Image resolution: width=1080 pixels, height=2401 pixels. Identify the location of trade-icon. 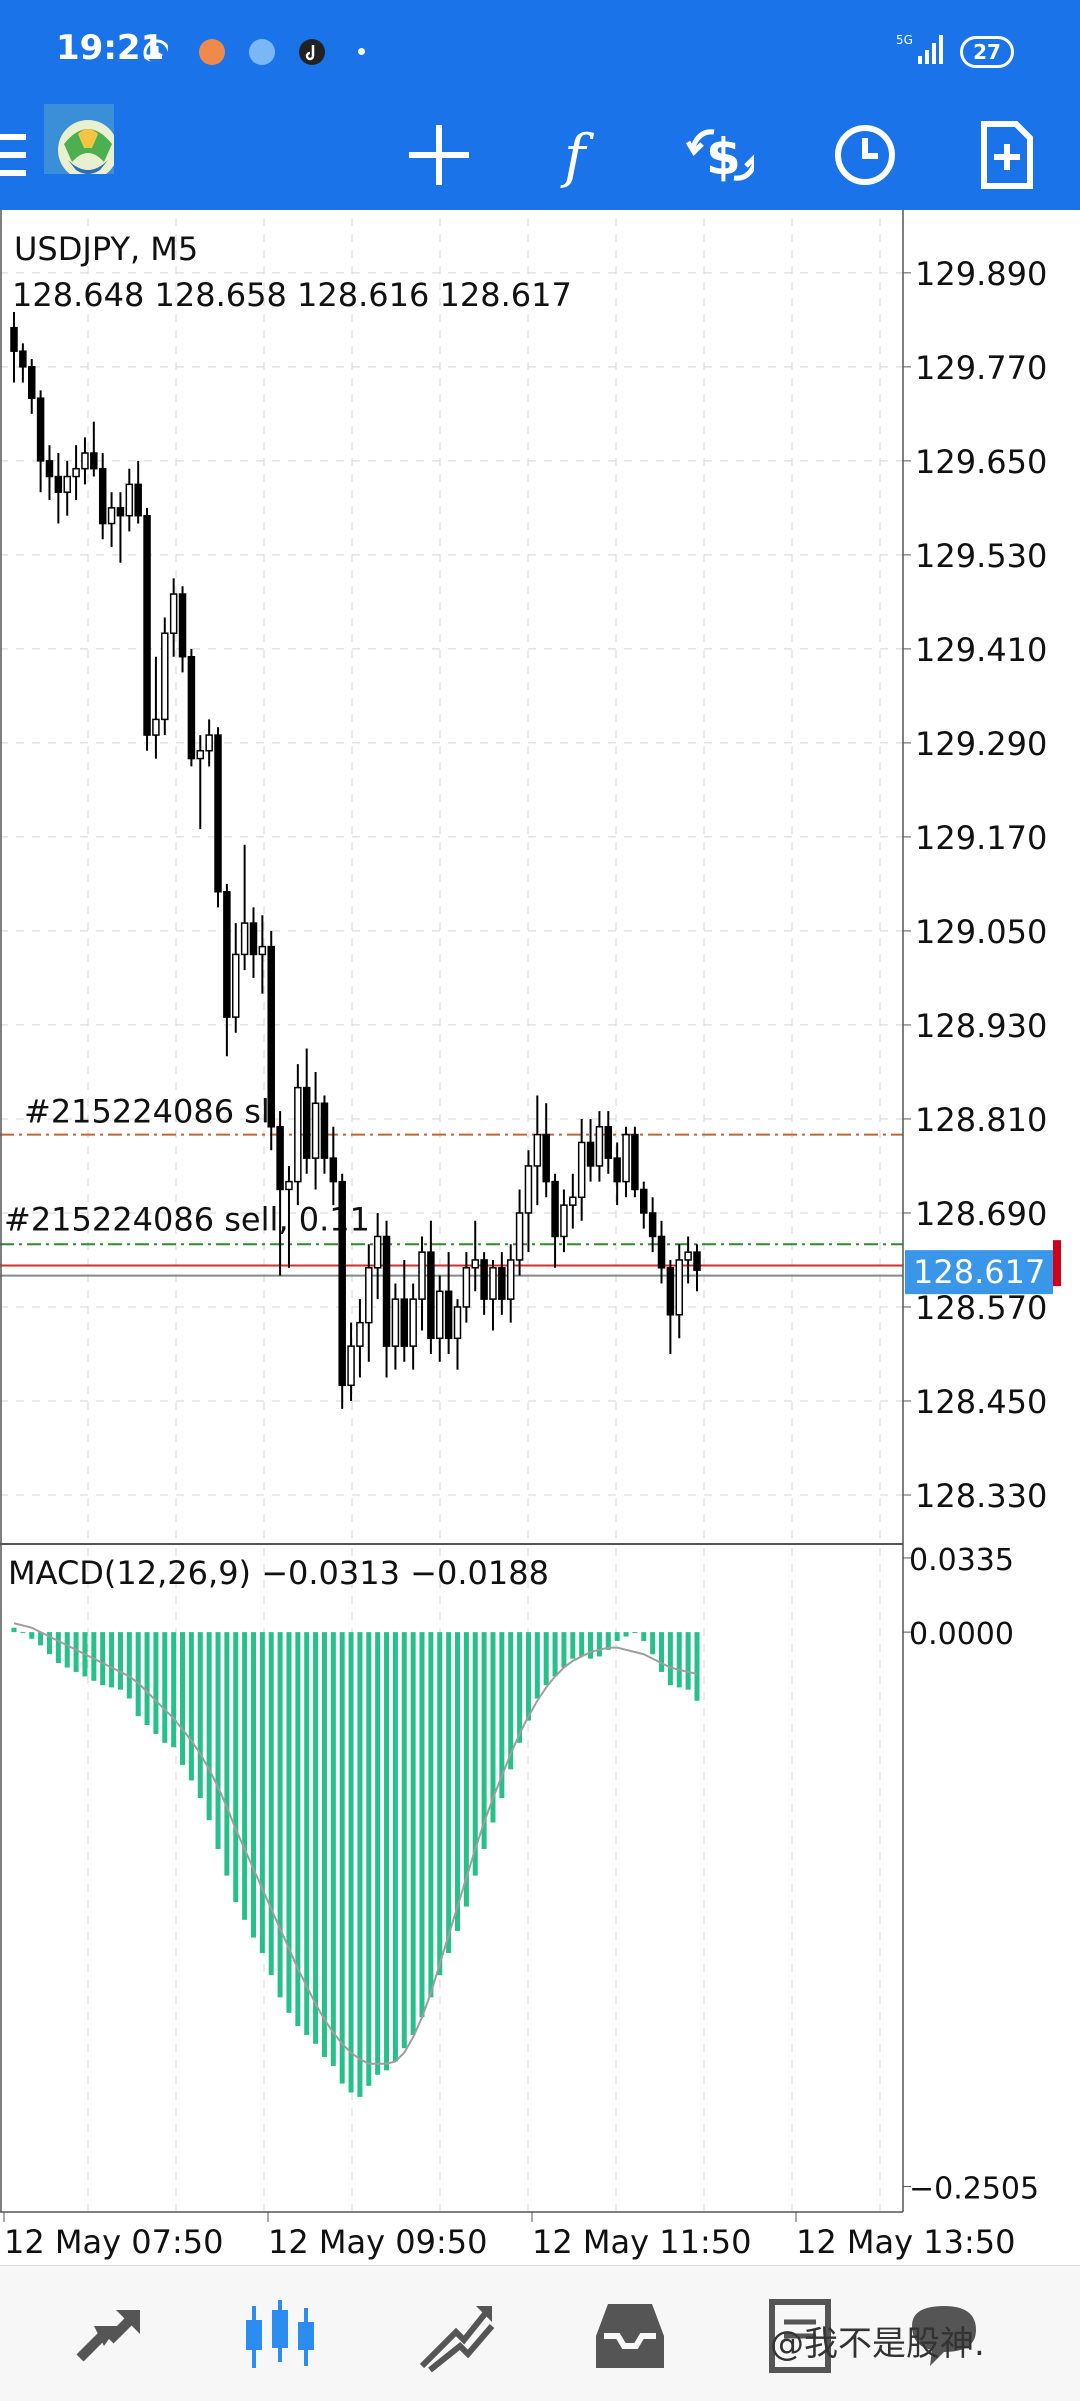
(456, 2336).